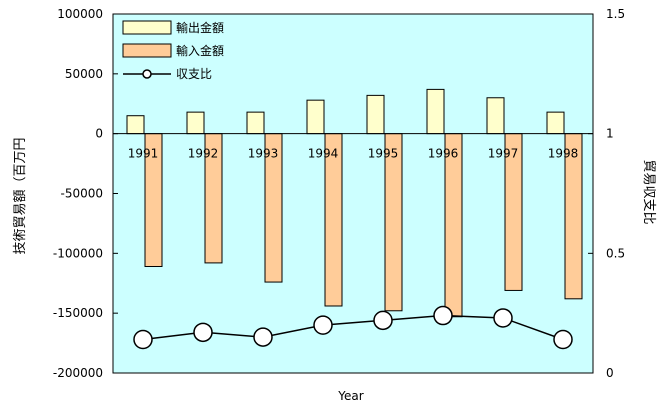 The image size is (660, 411). Describe the element at coordinates (563, 154) in the screenshot. I see `category-label: 1998` at that location.